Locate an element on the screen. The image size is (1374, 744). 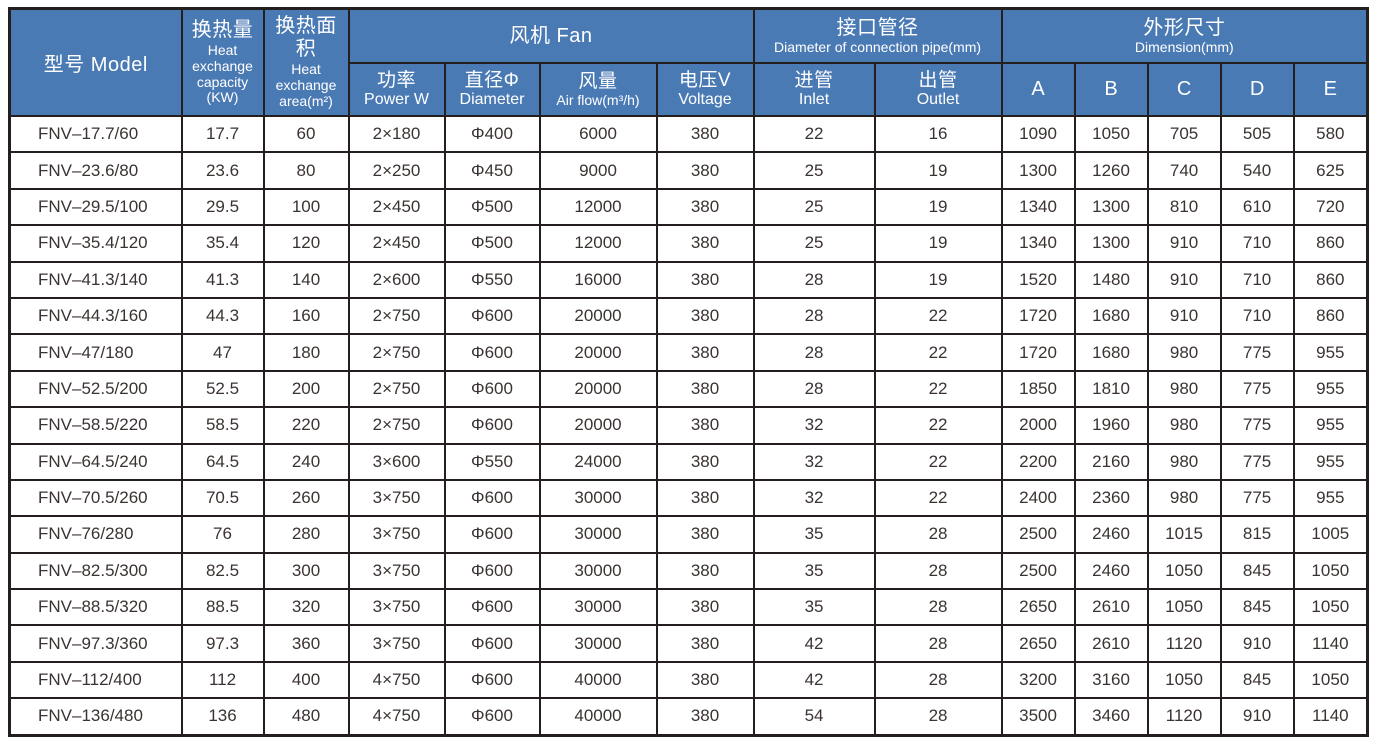
cell-model: FNV–97.3/360 is located at coordinates (95, 643).